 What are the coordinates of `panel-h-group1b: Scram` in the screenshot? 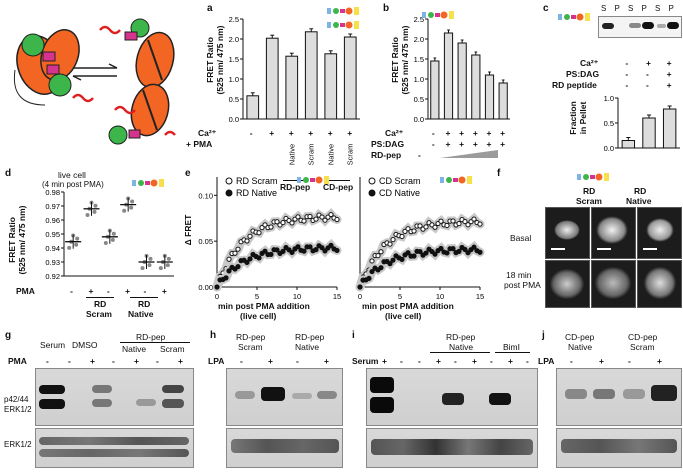 It's located at (250, 347).